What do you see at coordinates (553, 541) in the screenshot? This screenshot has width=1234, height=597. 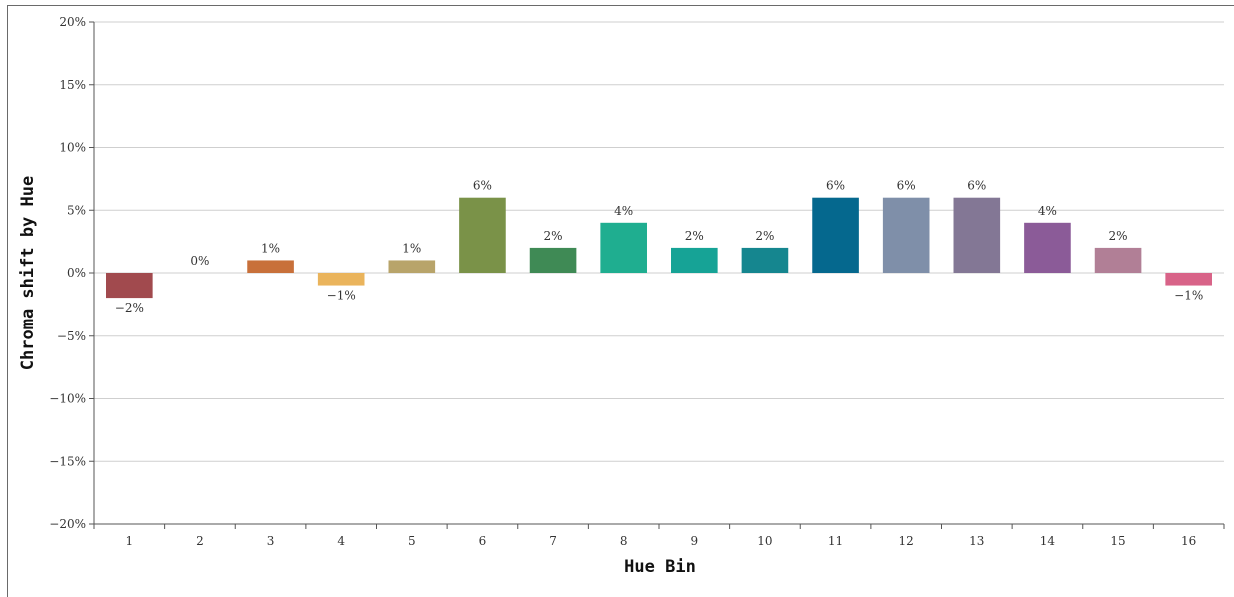 I see `x-tick-label: 7` at bounding box center [553, 541].